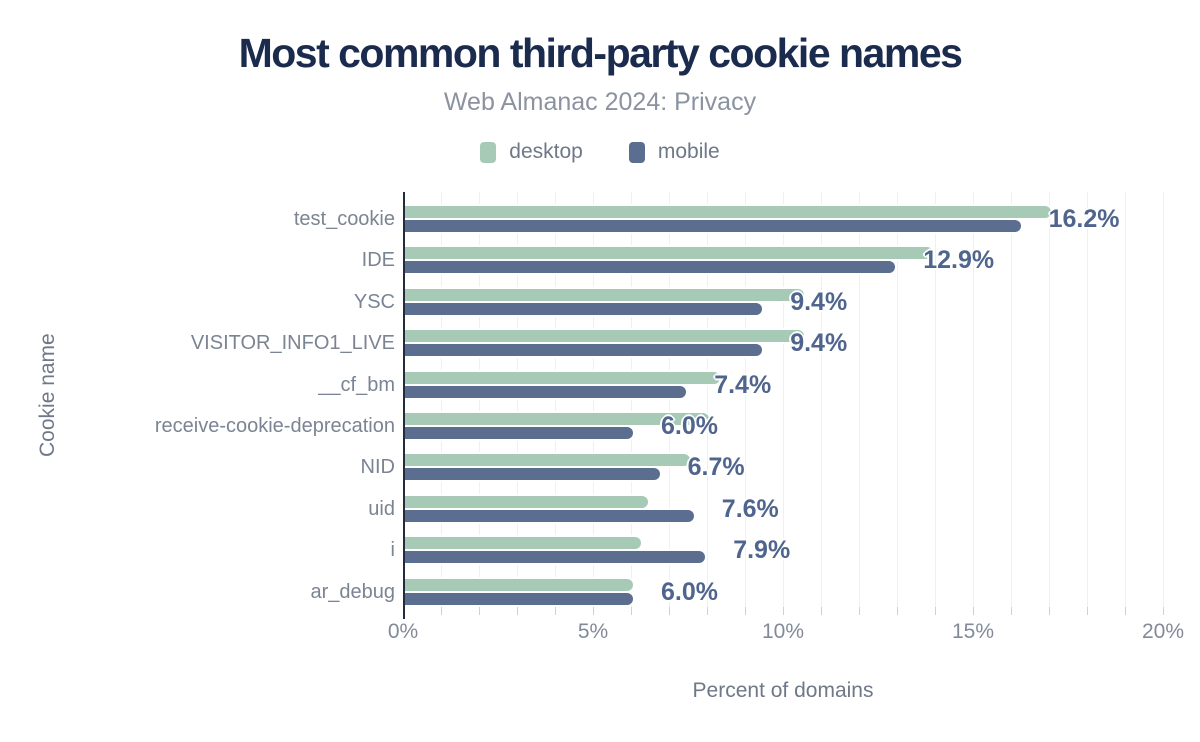 The height and width of the screenshot is (742, 1200). I want to click on bar-mobile-i, so click(555, 557).